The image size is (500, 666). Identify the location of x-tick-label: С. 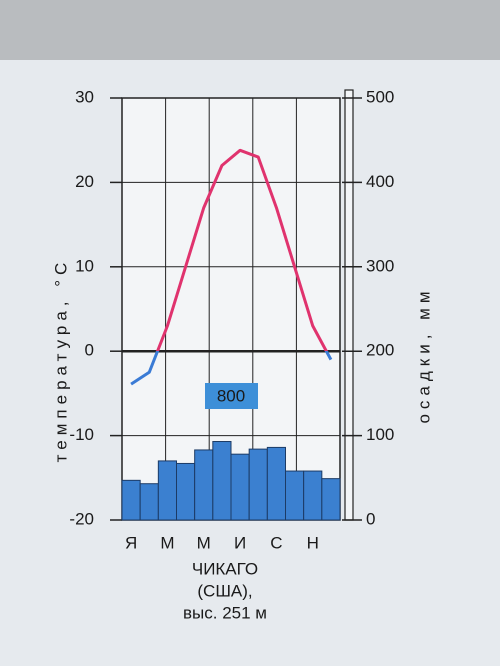
(276, 542).